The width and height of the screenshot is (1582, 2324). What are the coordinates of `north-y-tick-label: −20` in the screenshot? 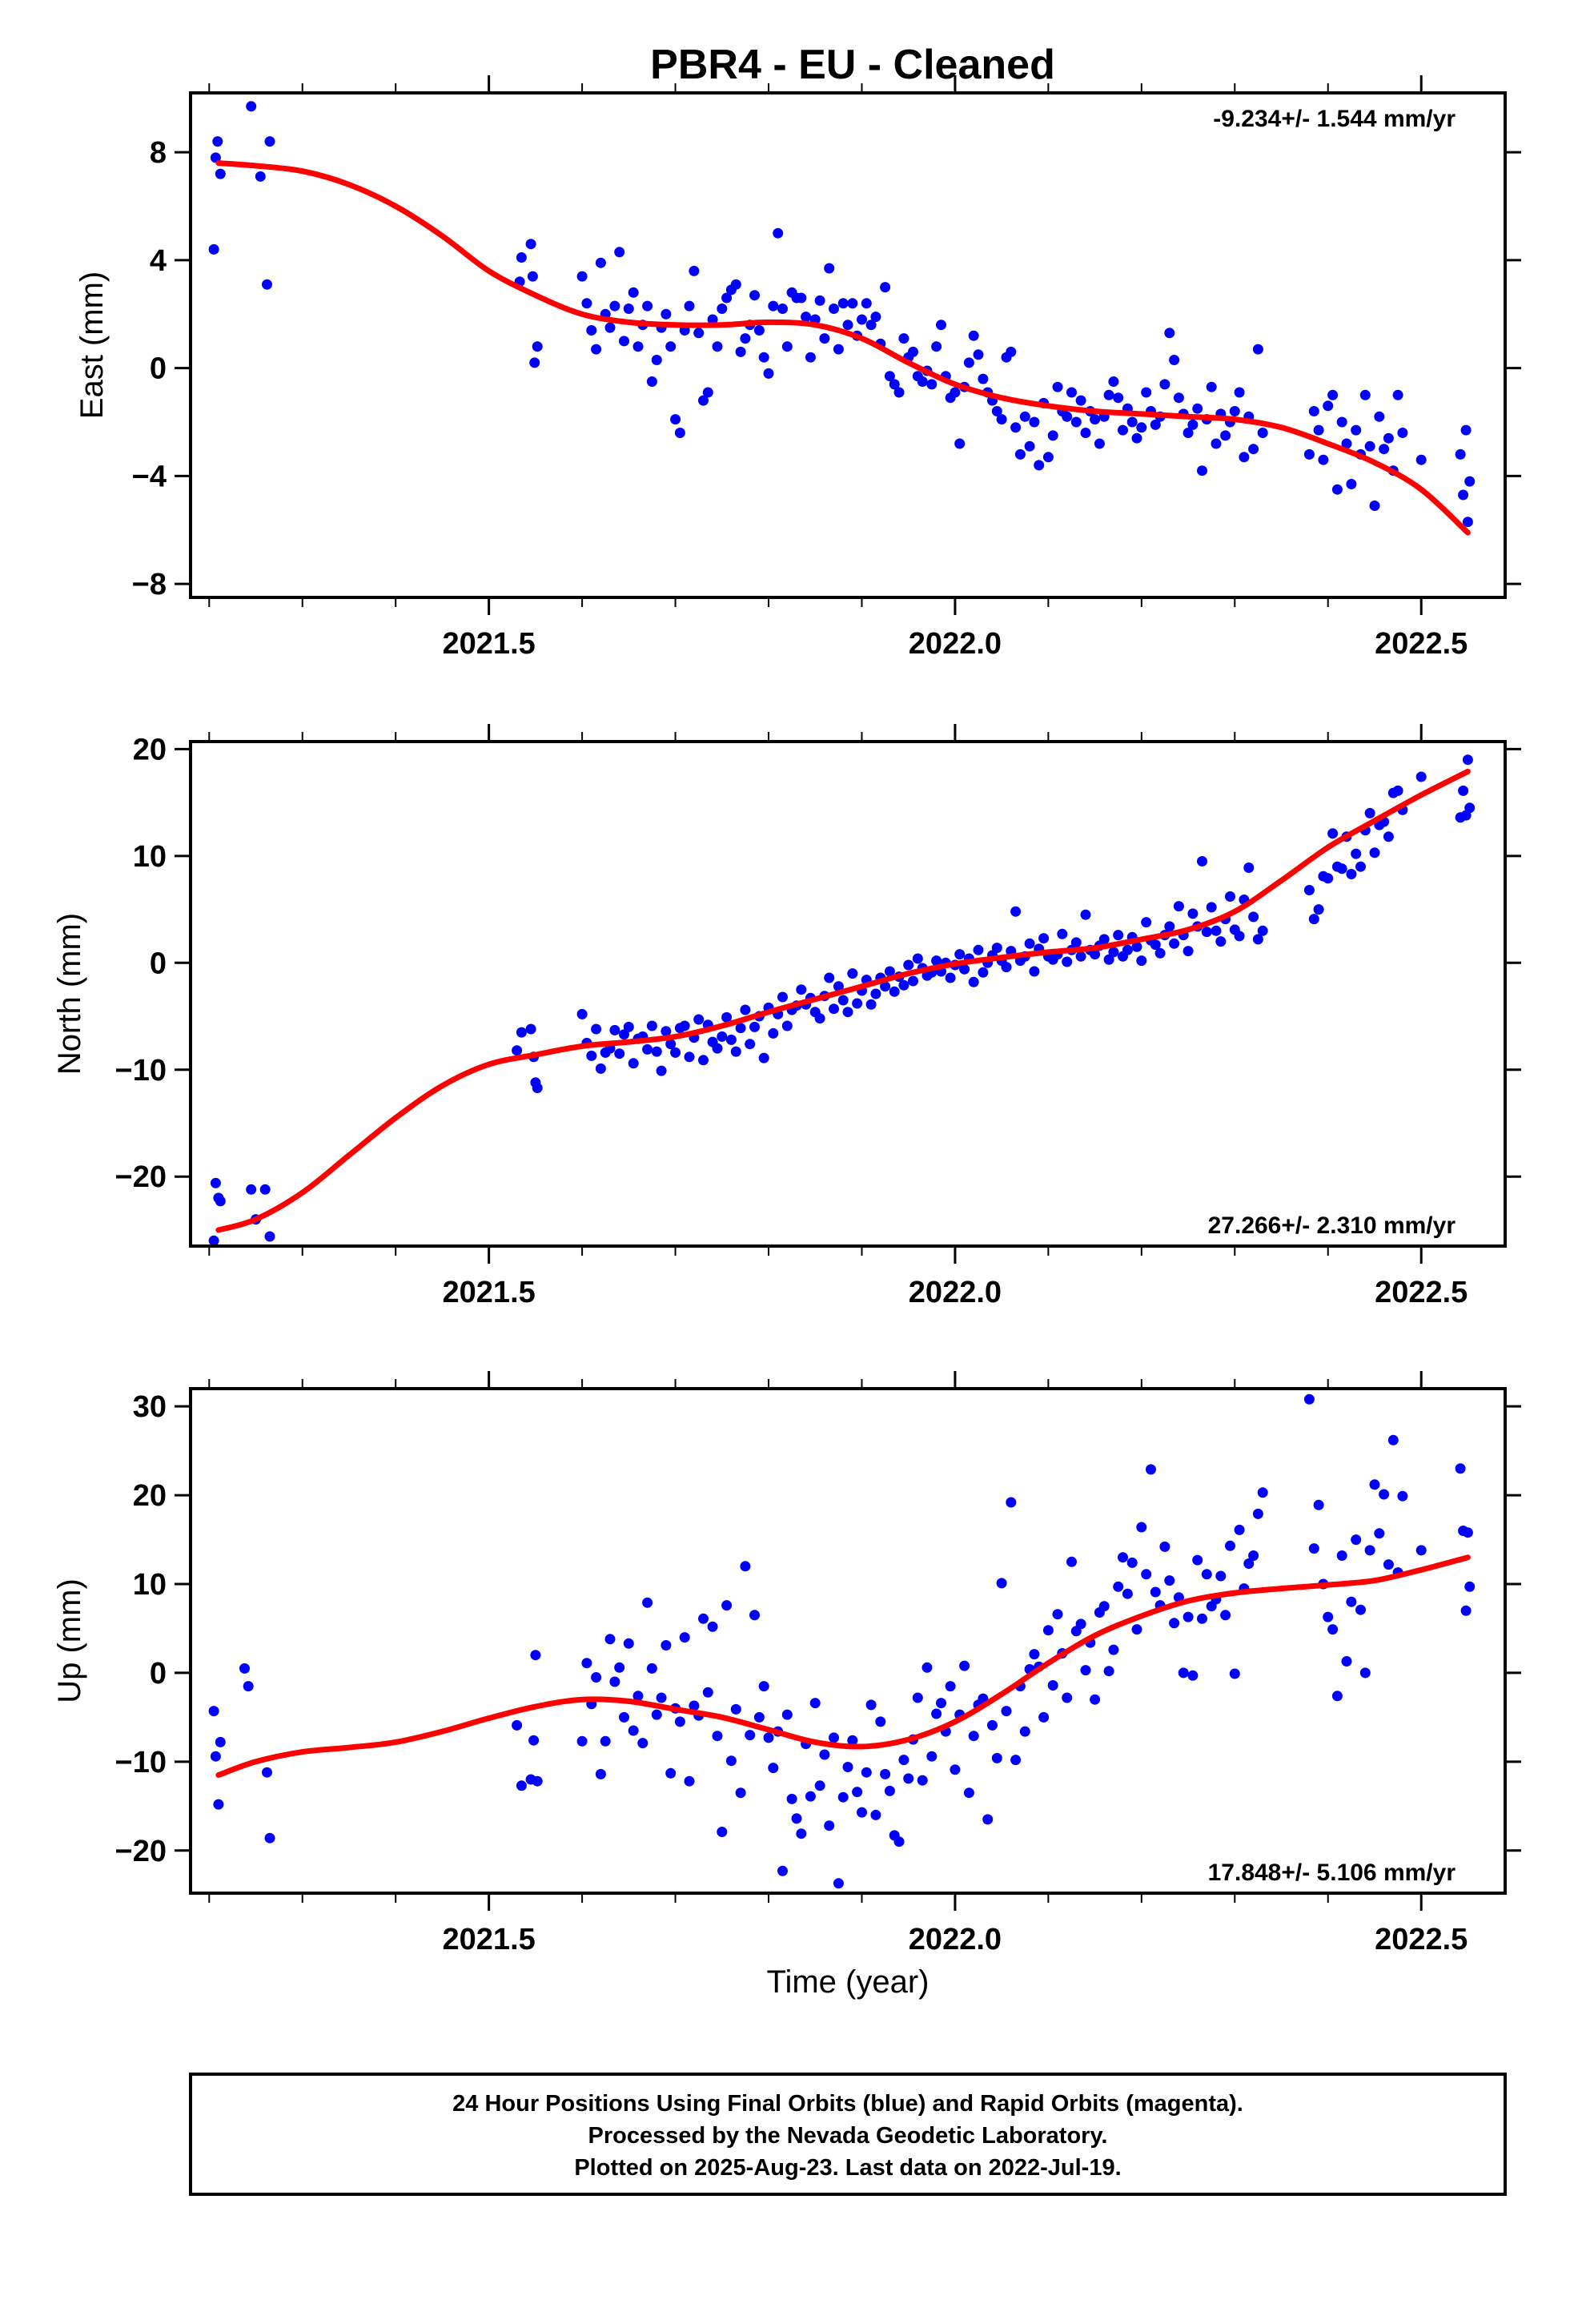 It's located at (141, 1177).